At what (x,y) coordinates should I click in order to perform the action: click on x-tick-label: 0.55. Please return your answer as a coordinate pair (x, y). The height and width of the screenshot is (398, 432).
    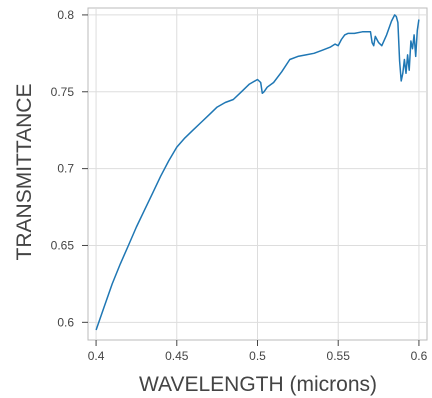
    Looking at the image, I should click on (339, 356).